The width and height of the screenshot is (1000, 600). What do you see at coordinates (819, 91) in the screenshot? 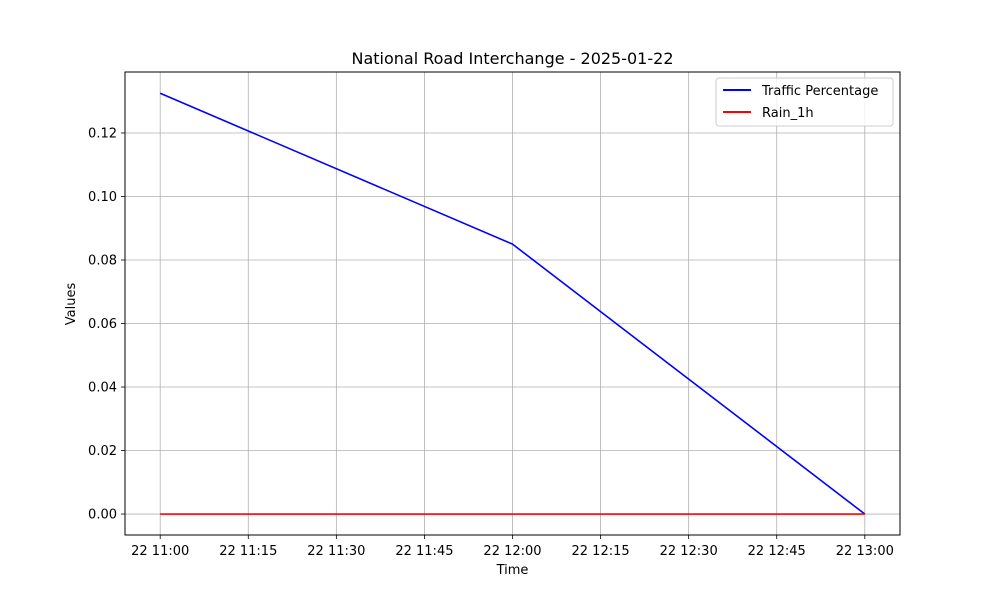
I see `legend-label-traffic-percentage: Traffic Percentage` at bounding box center [819, 91].